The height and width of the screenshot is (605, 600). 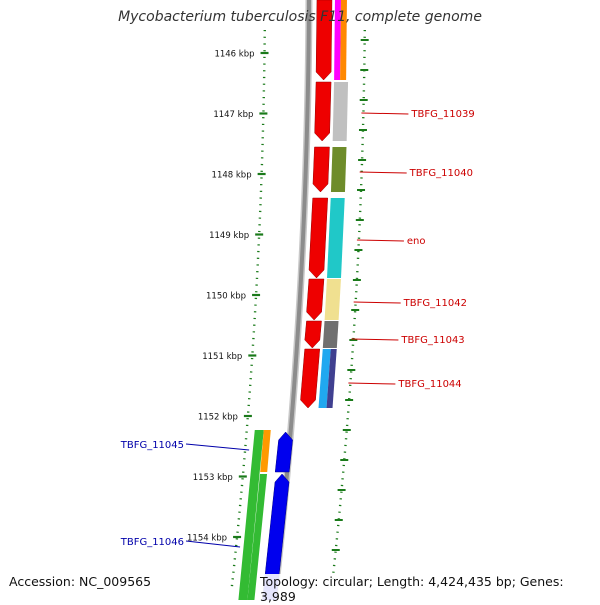 I want to click on gene-label-TBFG_11044: TBFG_11044, so click(x=429, y=384).